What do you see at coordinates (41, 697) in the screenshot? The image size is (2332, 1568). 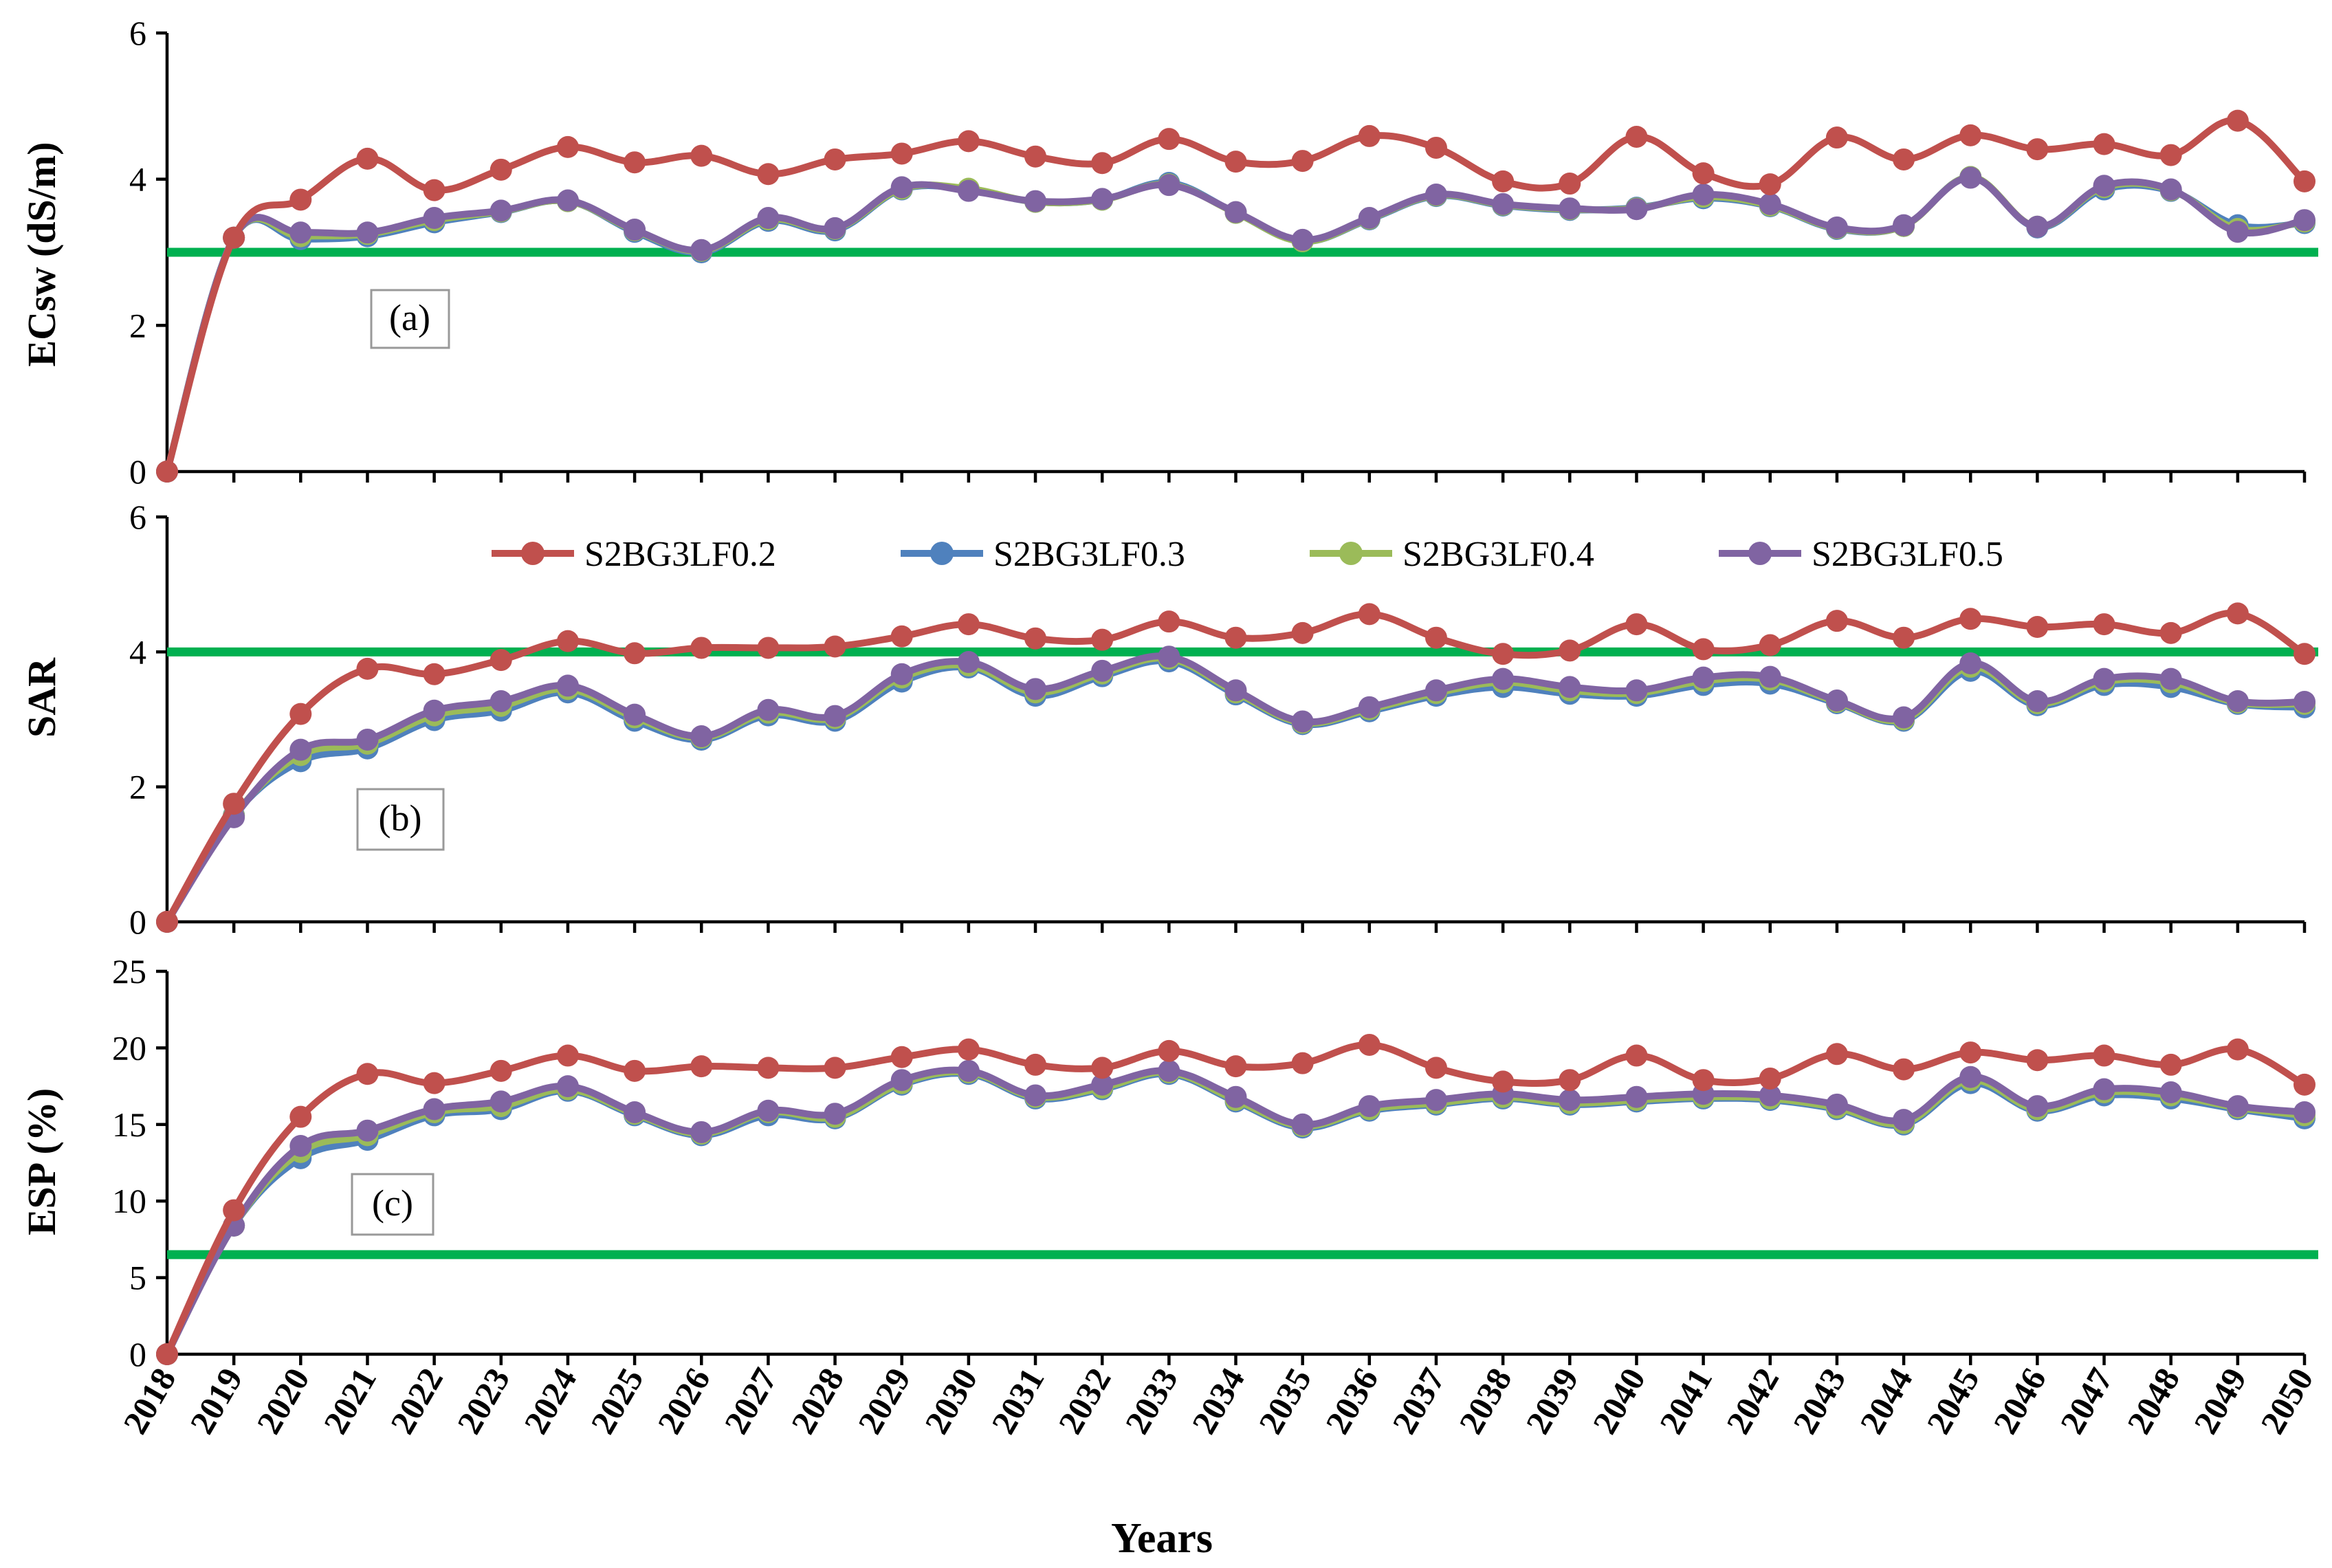 I see `y-axis-label-sar: SAR` at bounding box center [41, 697].